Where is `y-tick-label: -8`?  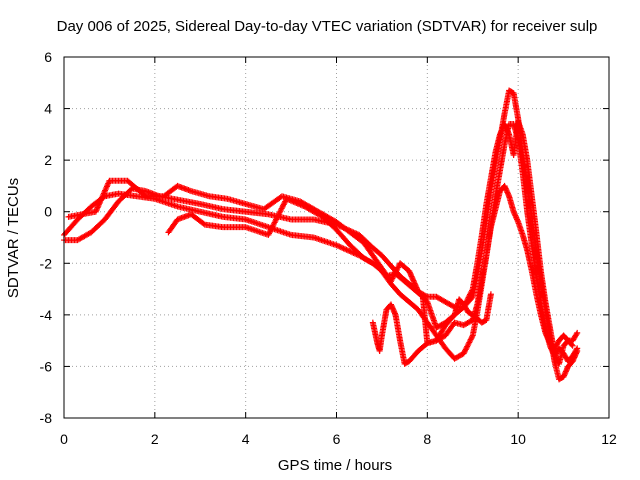 y-tick-label: -8 is located at coordinates (46, 418).